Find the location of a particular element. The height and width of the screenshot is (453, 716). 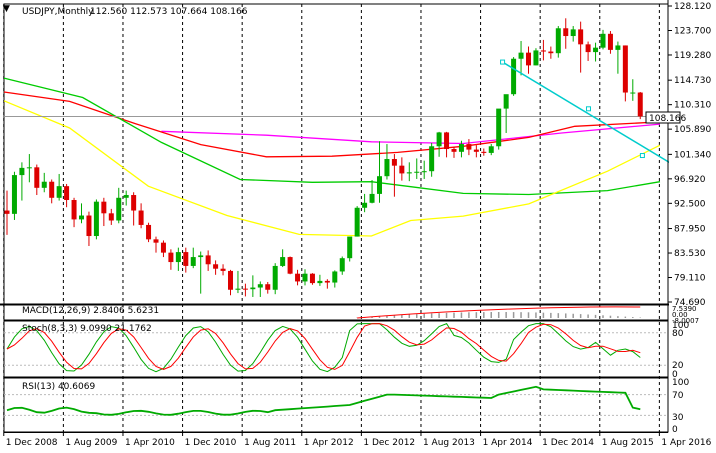

rsi-tick-label: 100 is located at coordinates (680, 383).